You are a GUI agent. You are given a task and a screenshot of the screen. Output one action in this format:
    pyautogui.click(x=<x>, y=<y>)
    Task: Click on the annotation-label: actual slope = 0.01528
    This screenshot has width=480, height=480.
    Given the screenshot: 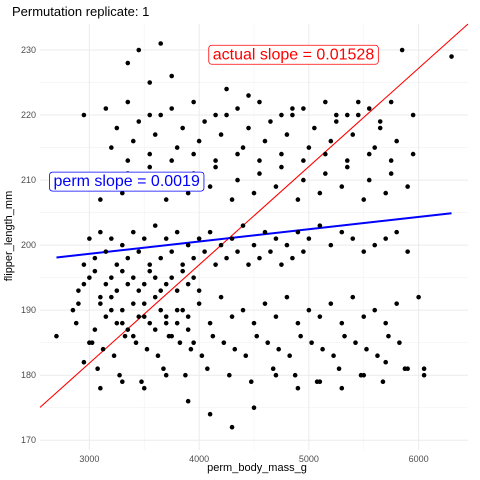 What is the action you would take?
    pyautogui.click(x=294, y=54)
    